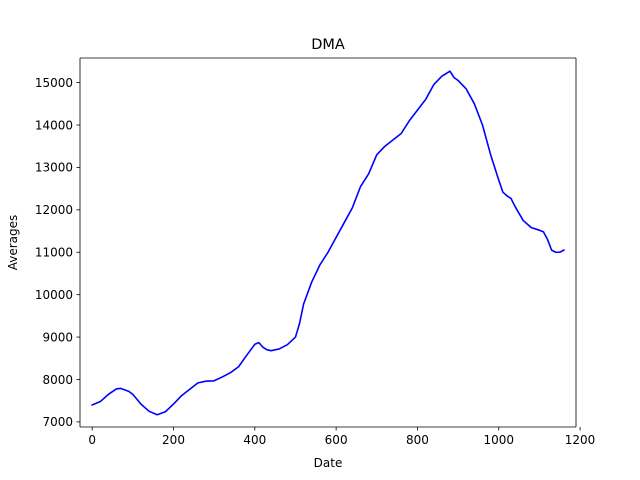 The height and width of the screenshot is (480, 640). I want to click on y-tick-label: 9000, so click(57, 337).